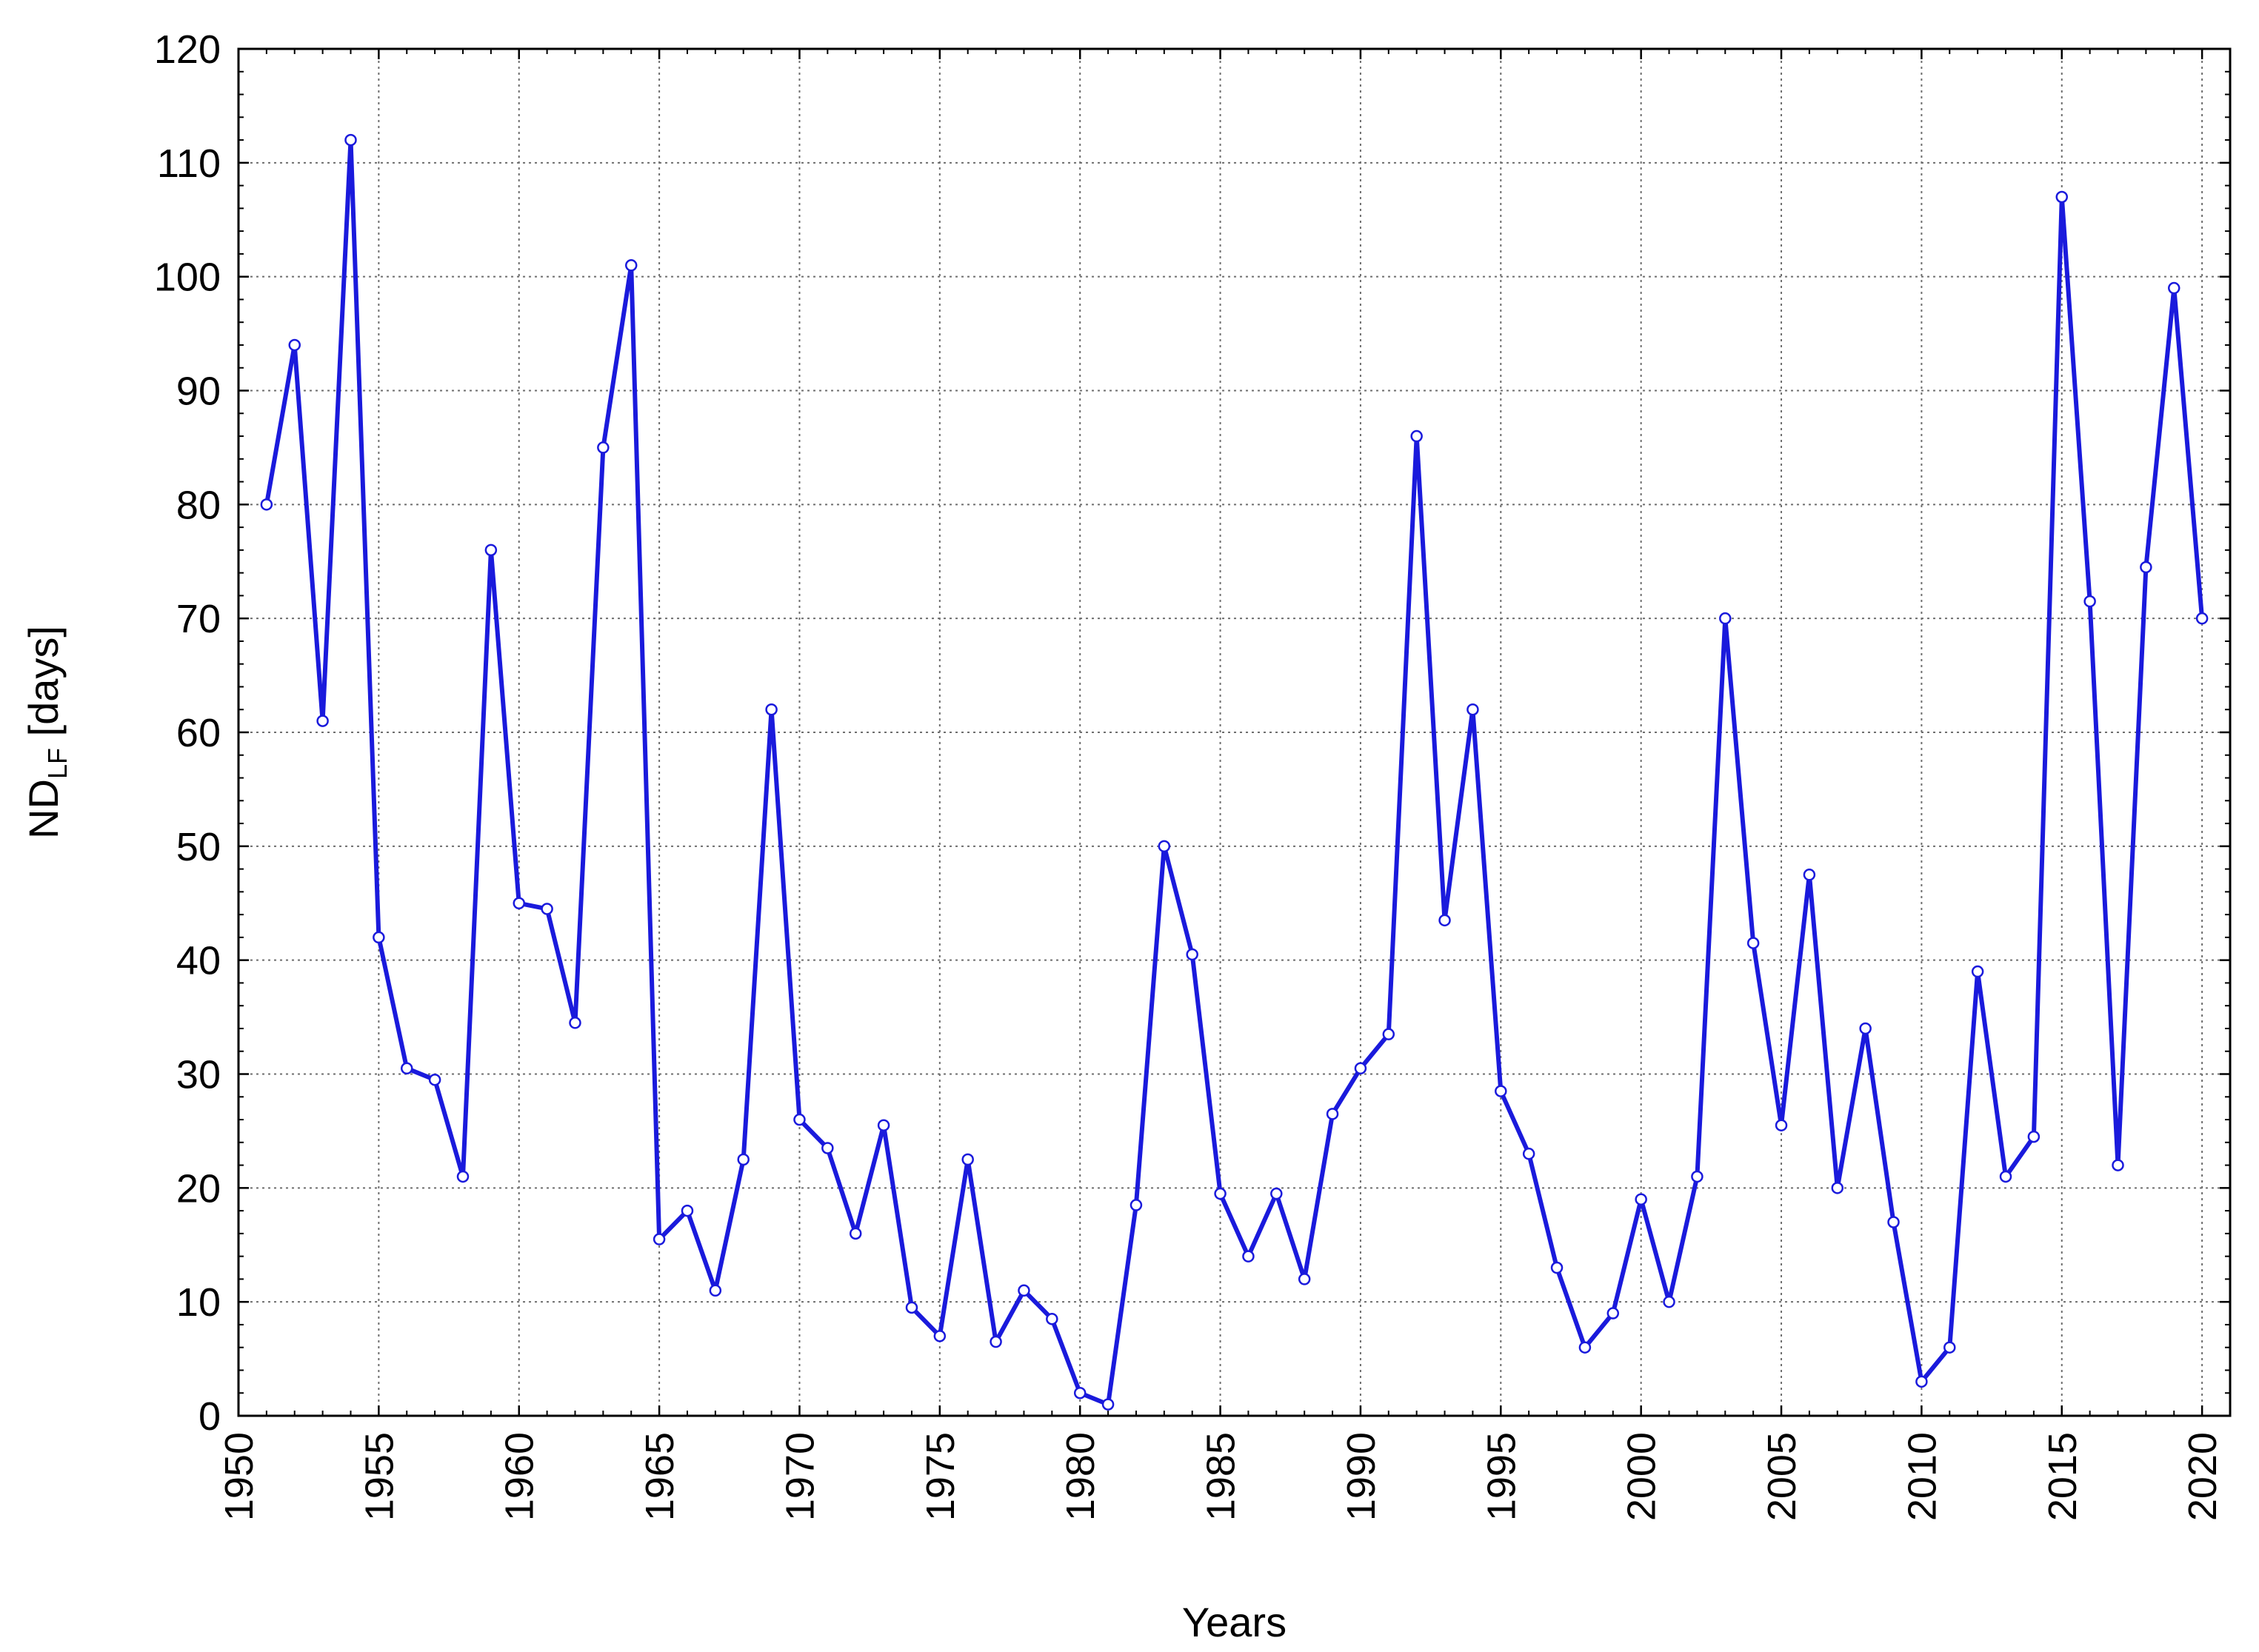 This screenshot has height=1652, width=2259. Describe the element at coordinates (198, 1302) in the screenshot. I see `y-tick-label: 10` at that location.